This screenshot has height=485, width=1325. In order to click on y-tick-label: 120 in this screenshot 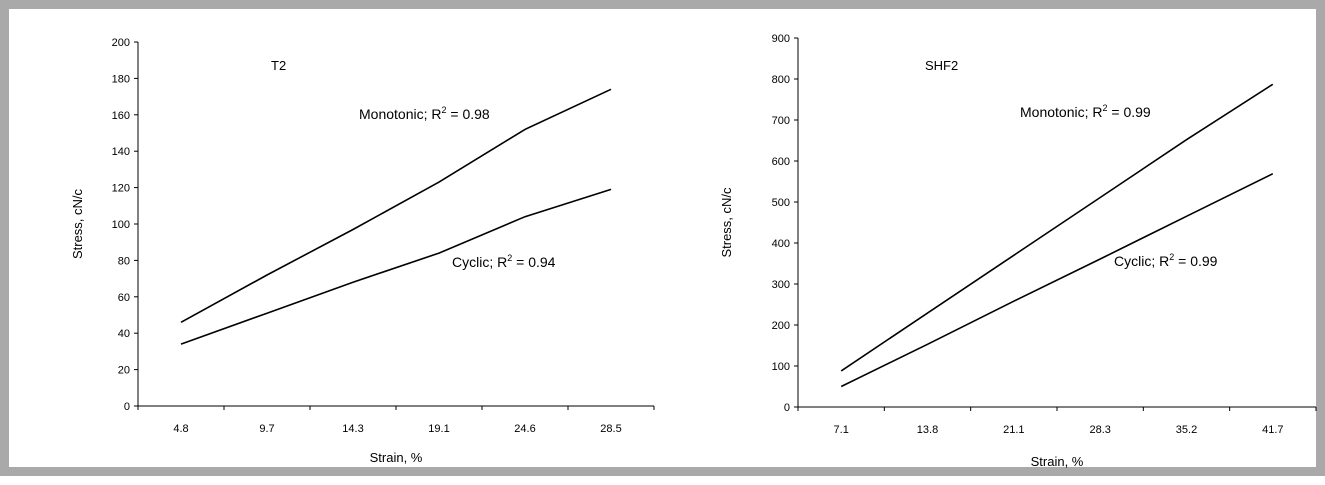, I will do `click(121, 189)`.